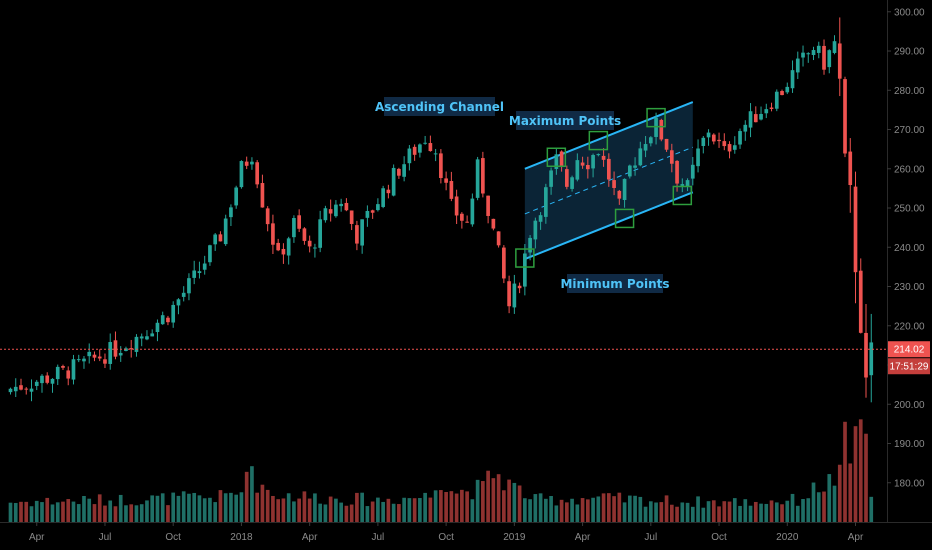 This screenshot has height=550, width=932. I want to click on channel-lower-line, so click(609, 225).